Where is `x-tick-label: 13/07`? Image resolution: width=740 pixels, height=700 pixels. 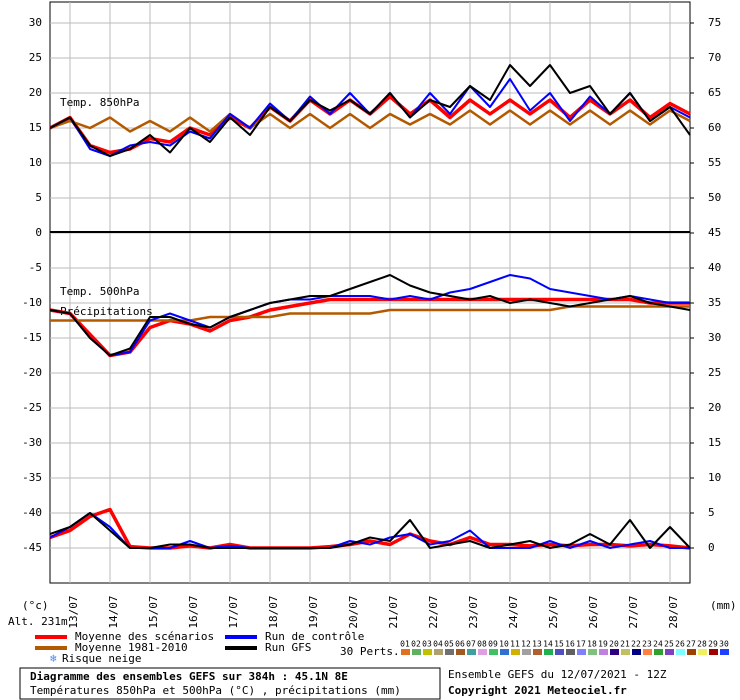 x-tick-label: 13/07 is located at coordinates (73, 611).